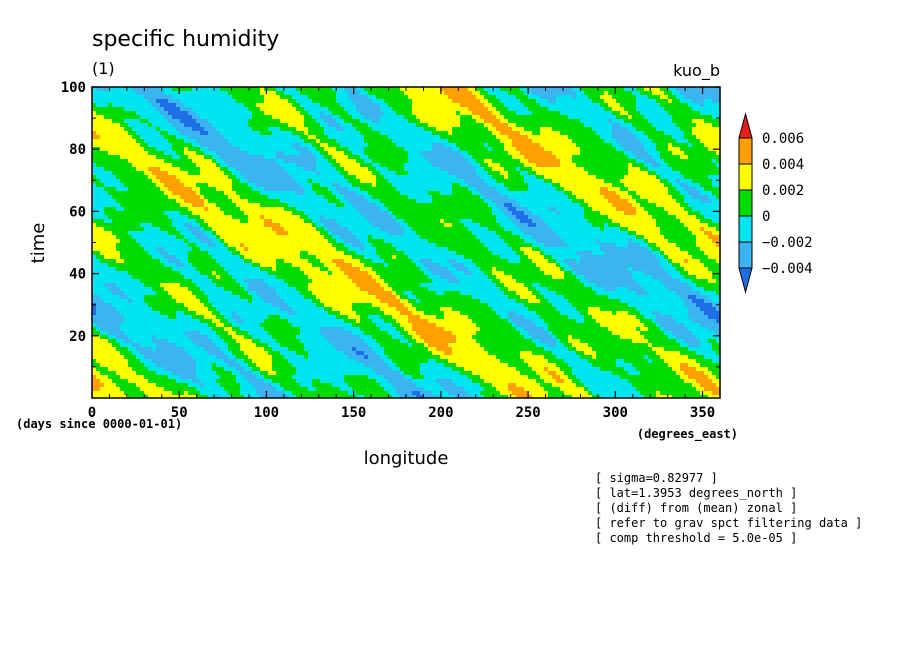  I want to click on colorbar-label: −0.004, so click(787, 269).